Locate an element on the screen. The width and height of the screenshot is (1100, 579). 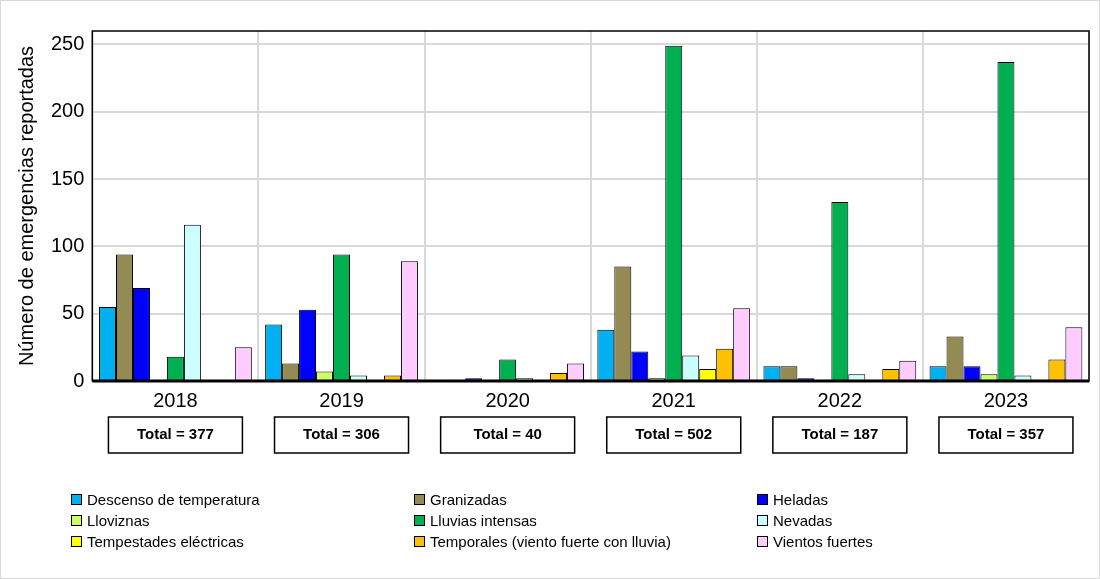
legend-label: Nevadas is located at coordinates (803, 520).